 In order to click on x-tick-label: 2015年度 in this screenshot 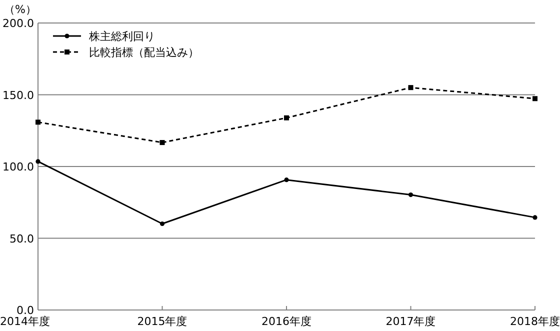, I will do `click(162, 321)`.